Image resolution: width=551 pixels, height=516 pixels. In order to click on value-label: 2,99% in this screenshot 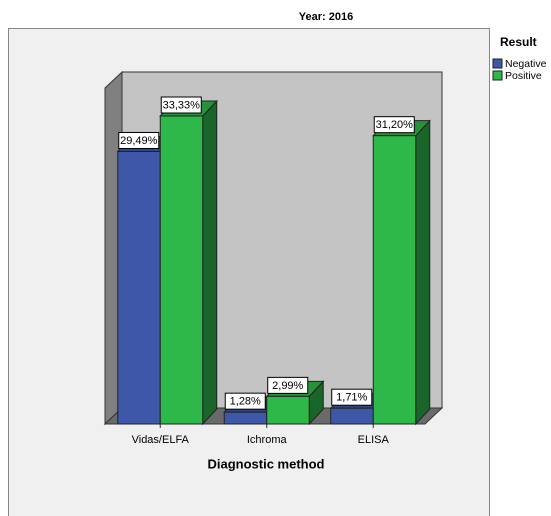, I will do `click(287, 386)`.